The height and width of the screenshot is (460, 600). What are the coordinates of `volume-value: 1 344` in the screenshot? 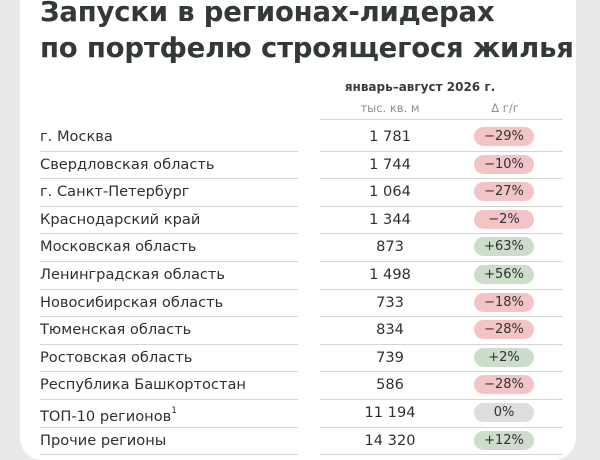 It's located at (390, 219).